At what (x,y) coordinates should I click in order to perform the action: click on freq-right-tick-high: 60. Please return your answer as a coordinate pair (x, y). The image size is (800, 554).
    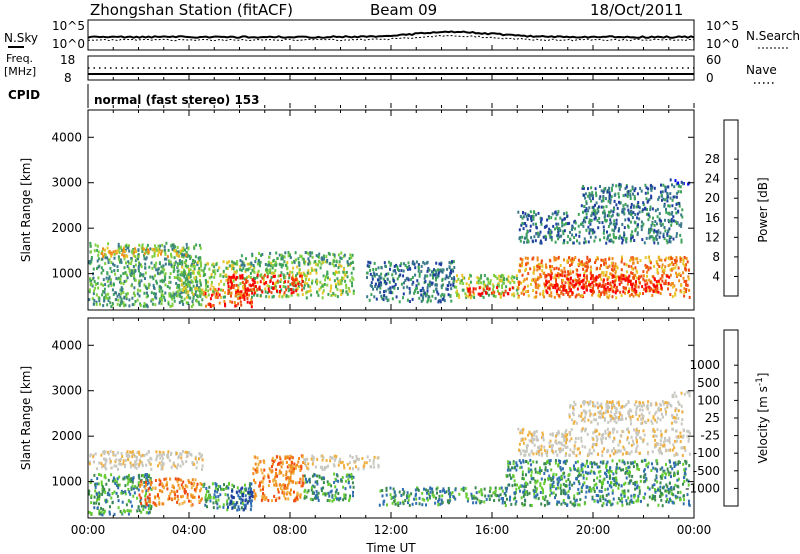
    Looking at the image, I should click on (713, 60).